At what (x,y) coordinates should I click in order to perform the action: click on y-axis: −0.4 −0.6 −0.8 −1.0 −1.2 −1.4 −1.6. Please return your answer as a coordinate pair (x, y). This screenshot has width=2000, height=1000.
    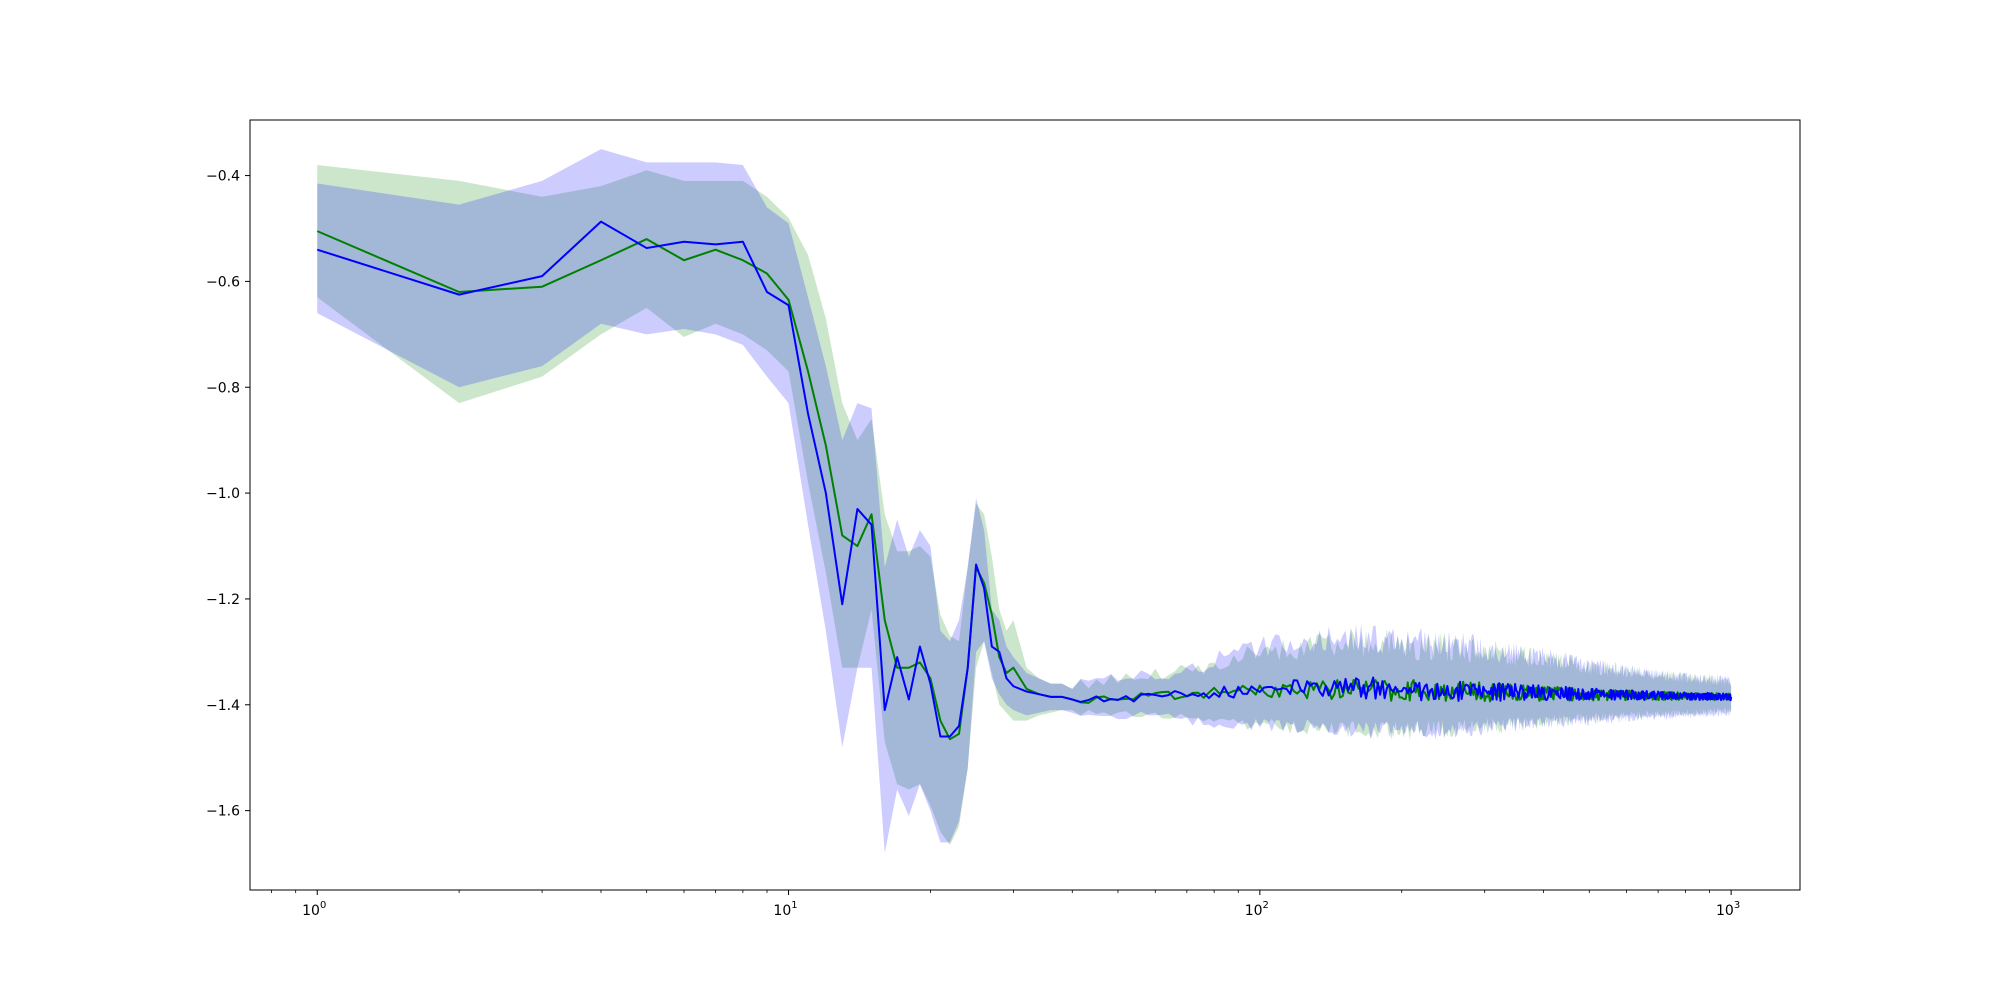
    Looking at the image, I should click on (228, 494).